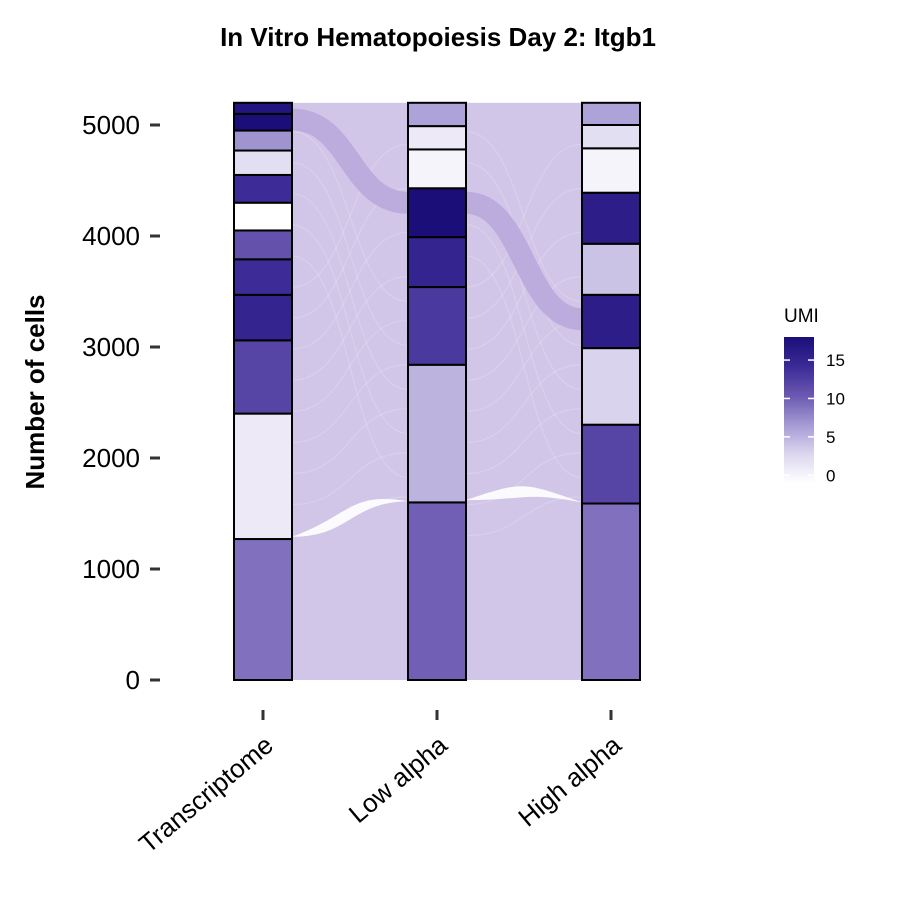 The image size is (900, 900). Describe the element at coordinates (569, 780) in the screenshot. I see `x-tick-label: High alpha` at that location.